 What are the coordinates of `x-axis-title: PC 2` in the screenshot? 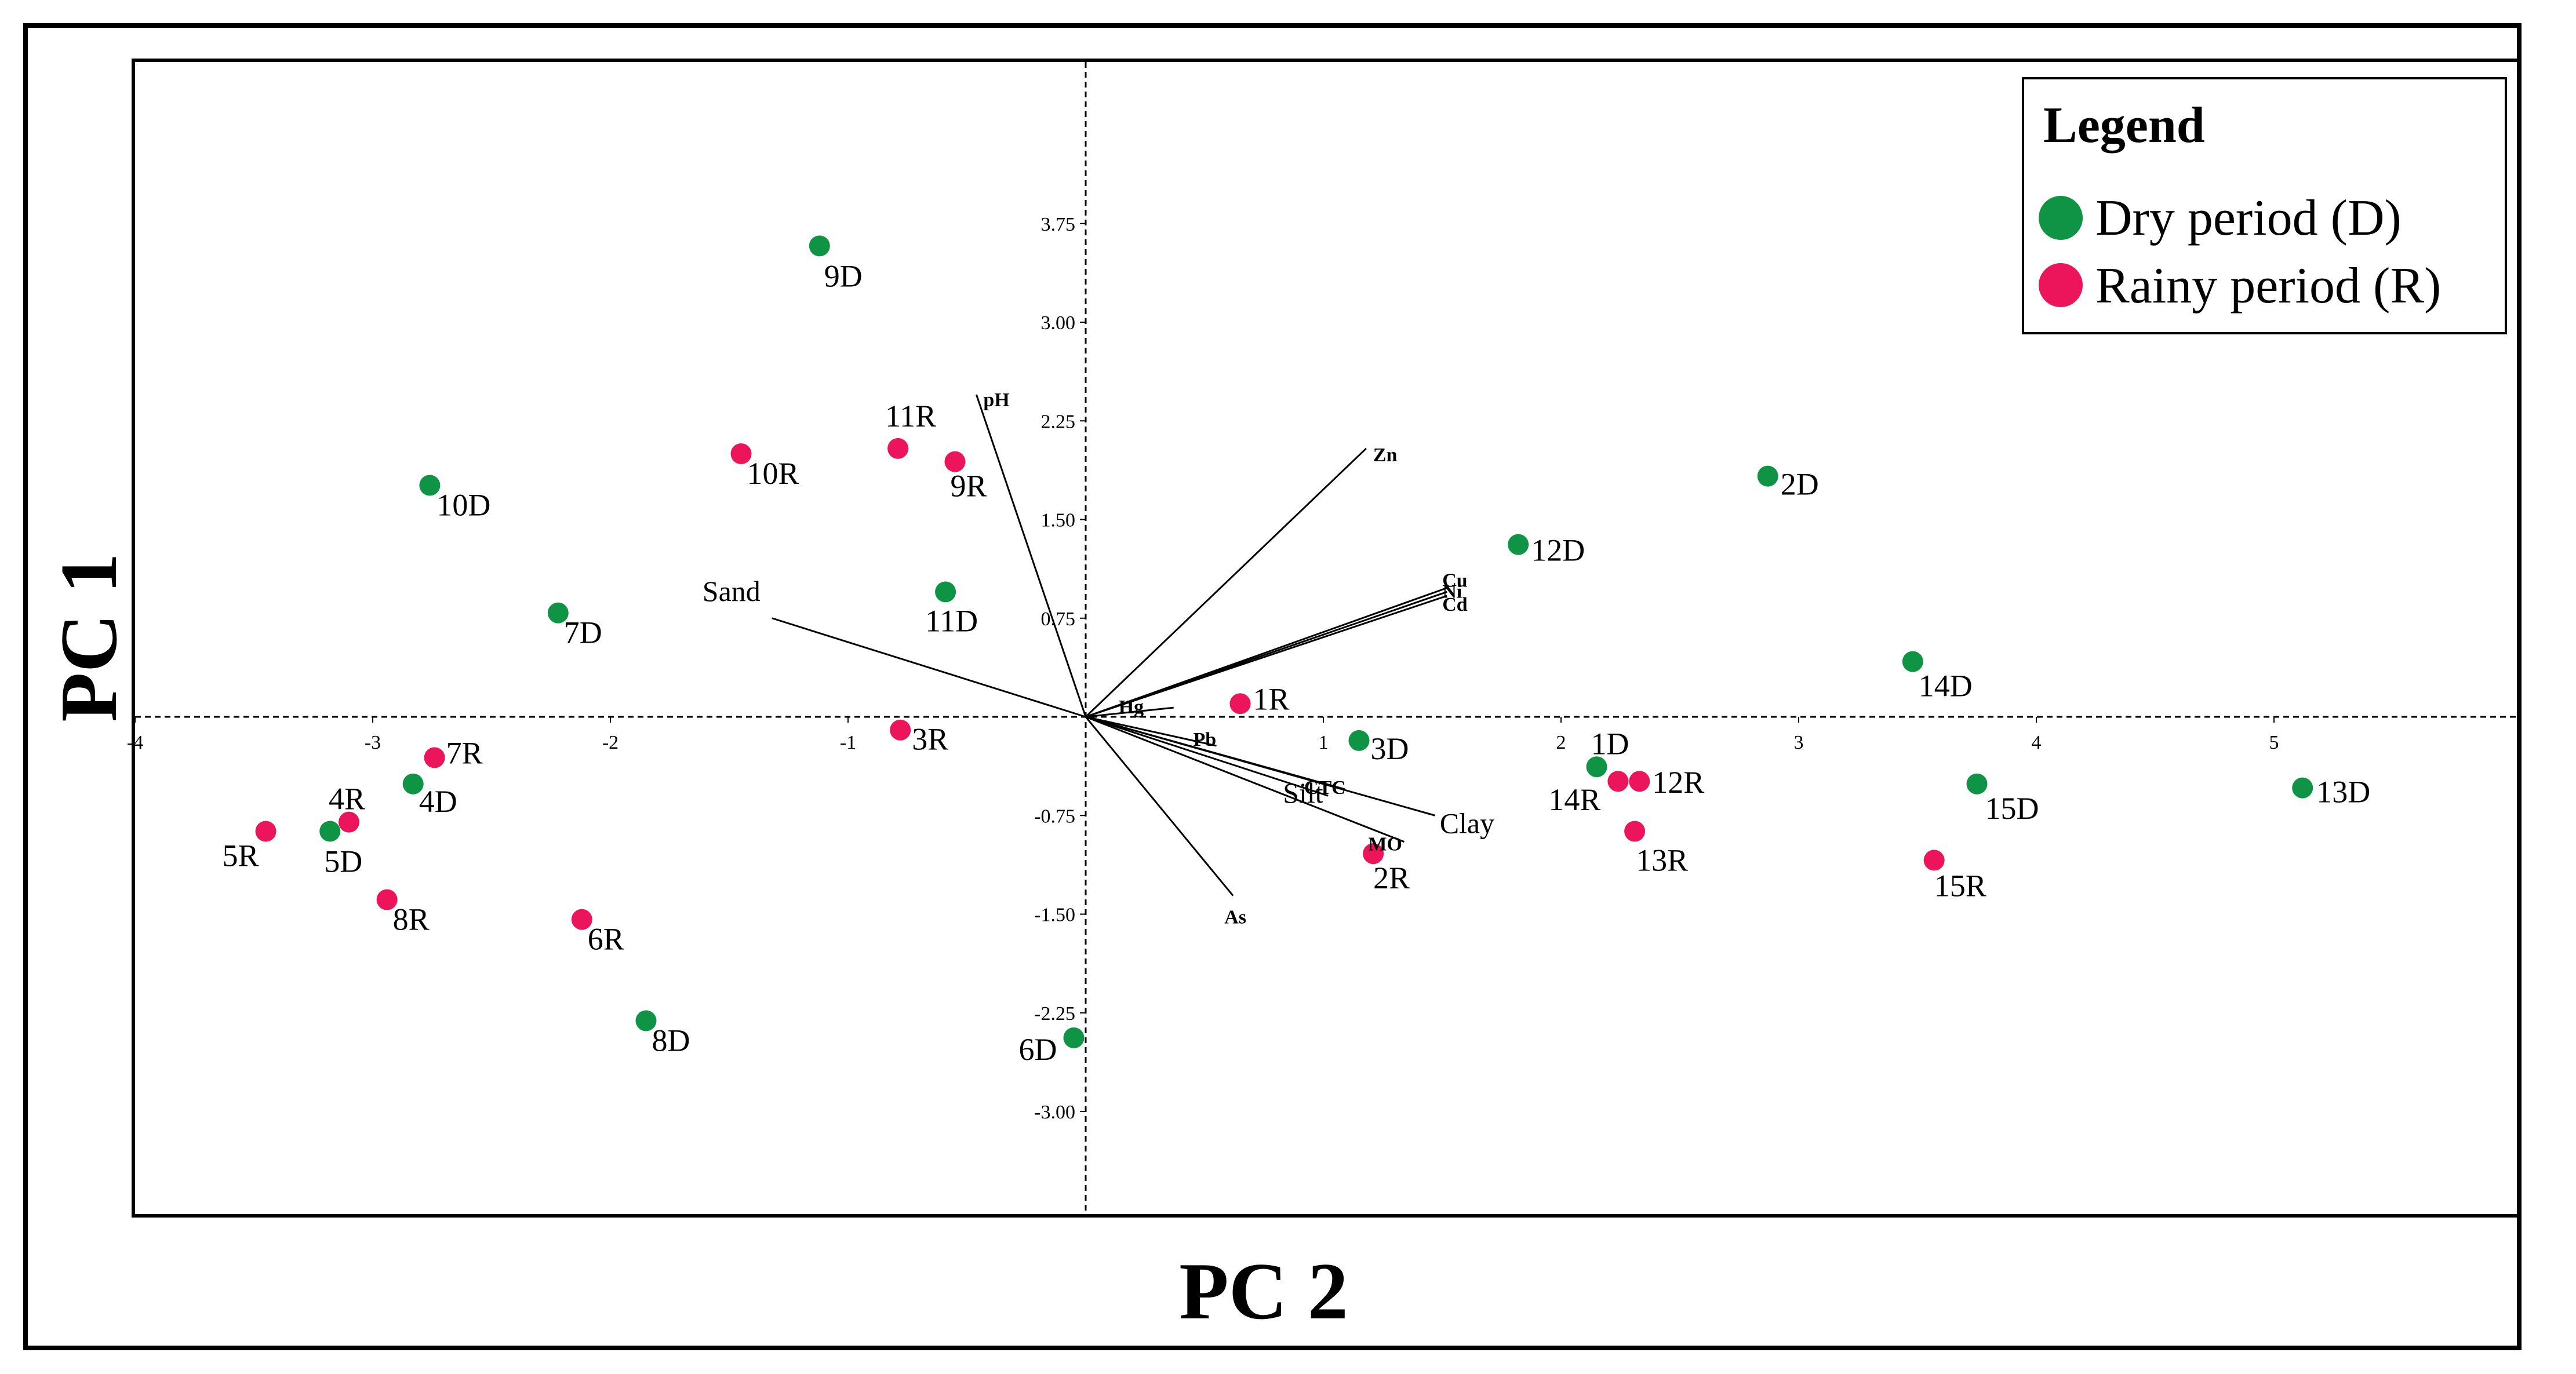 It's located at (1263, 1292).